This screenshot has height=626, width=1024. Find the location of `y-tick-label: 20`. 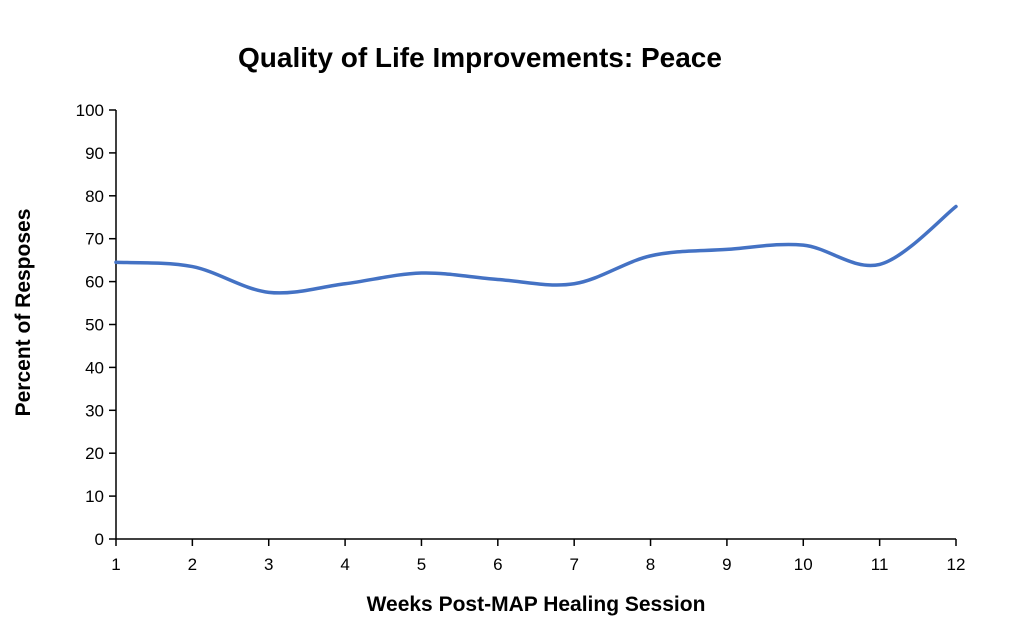

y-tick-label: 20 is located at coordinates (94, 453).